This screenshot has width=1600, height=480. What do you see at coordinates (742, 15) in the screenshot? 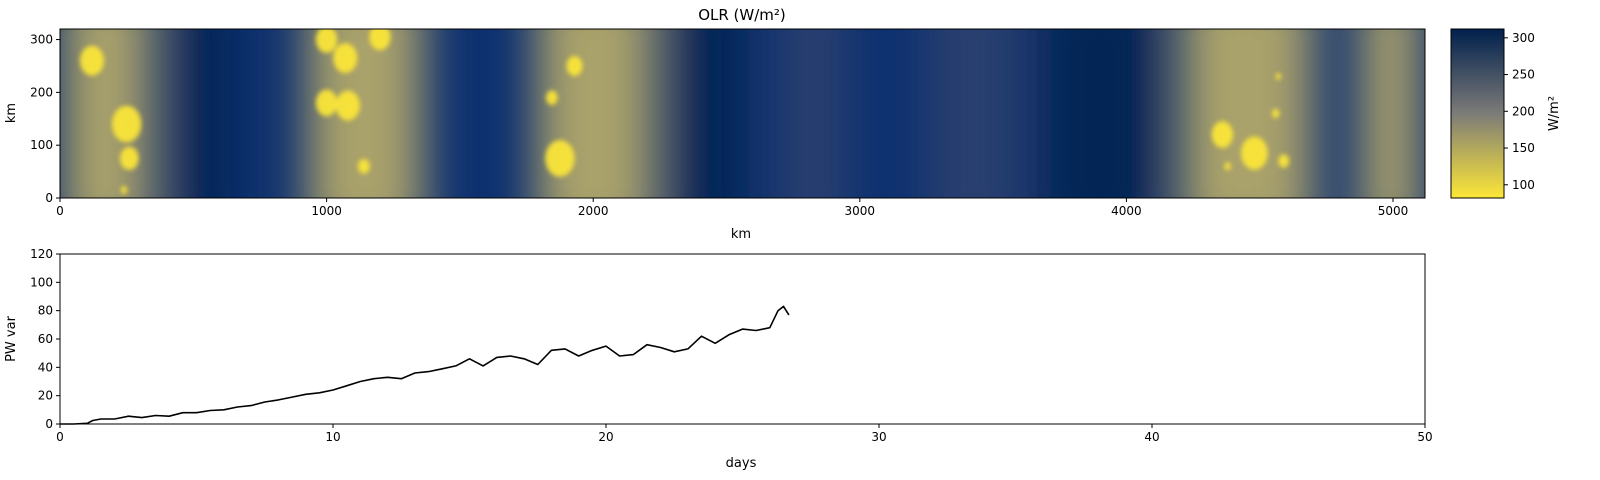
I see `heatmap-title: OLR (W/m²)` at bounding box center [742, 15].